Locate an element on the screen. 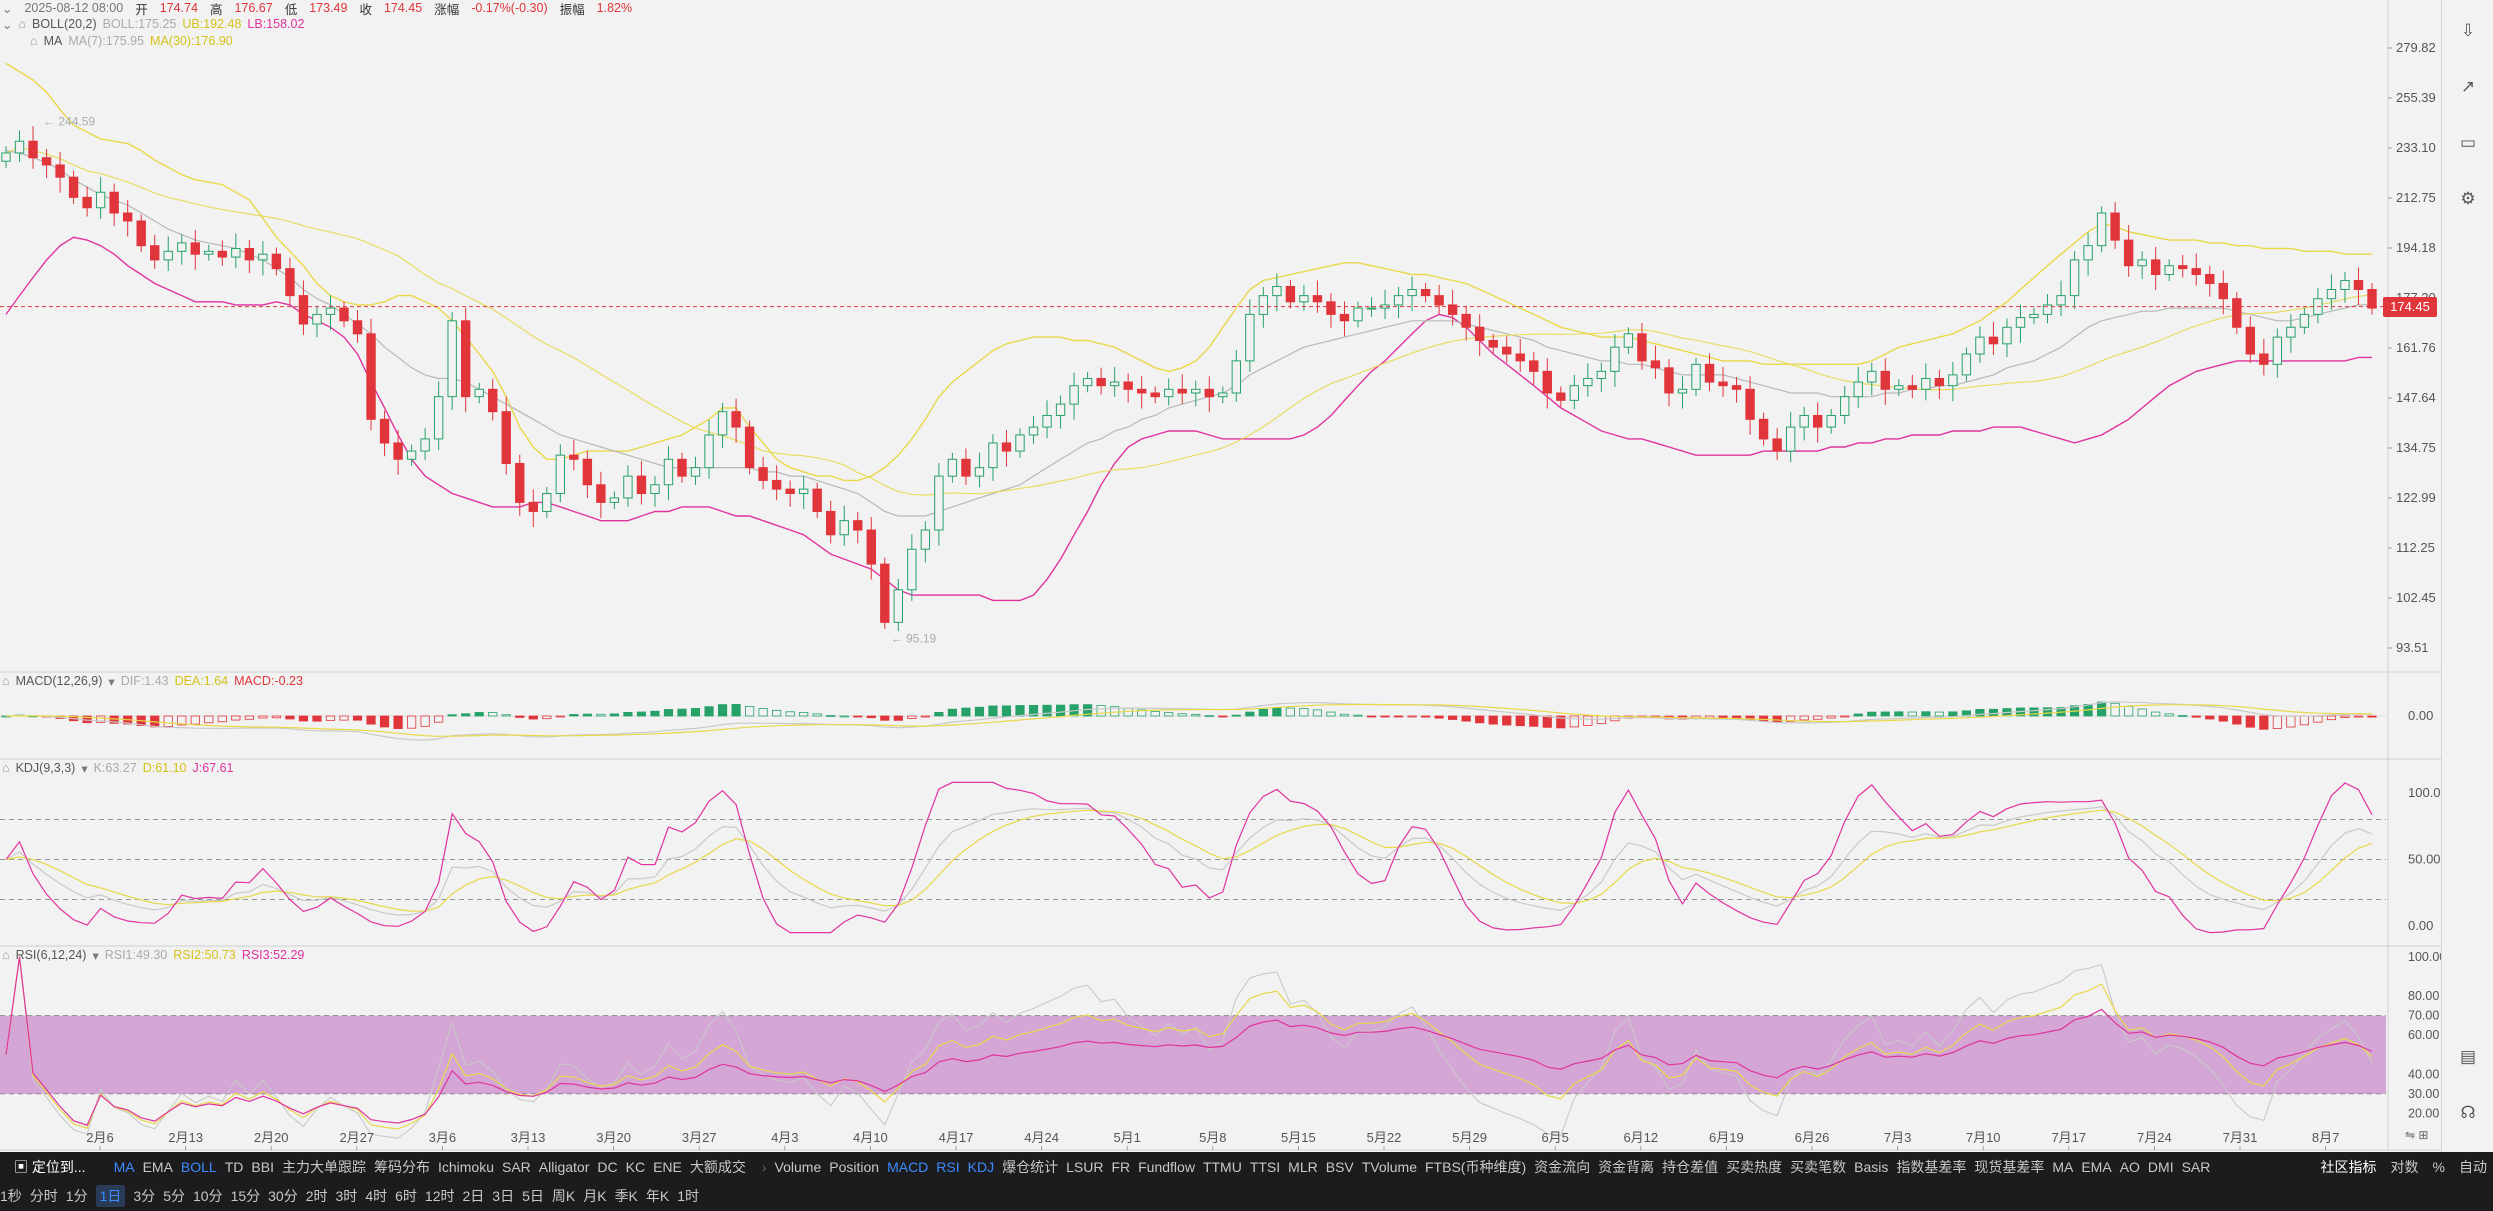 Image resolution: width=2493 pixels, height=1211 pixels. sub-indicator-7: FR is located at coordinates (1121, 1167).